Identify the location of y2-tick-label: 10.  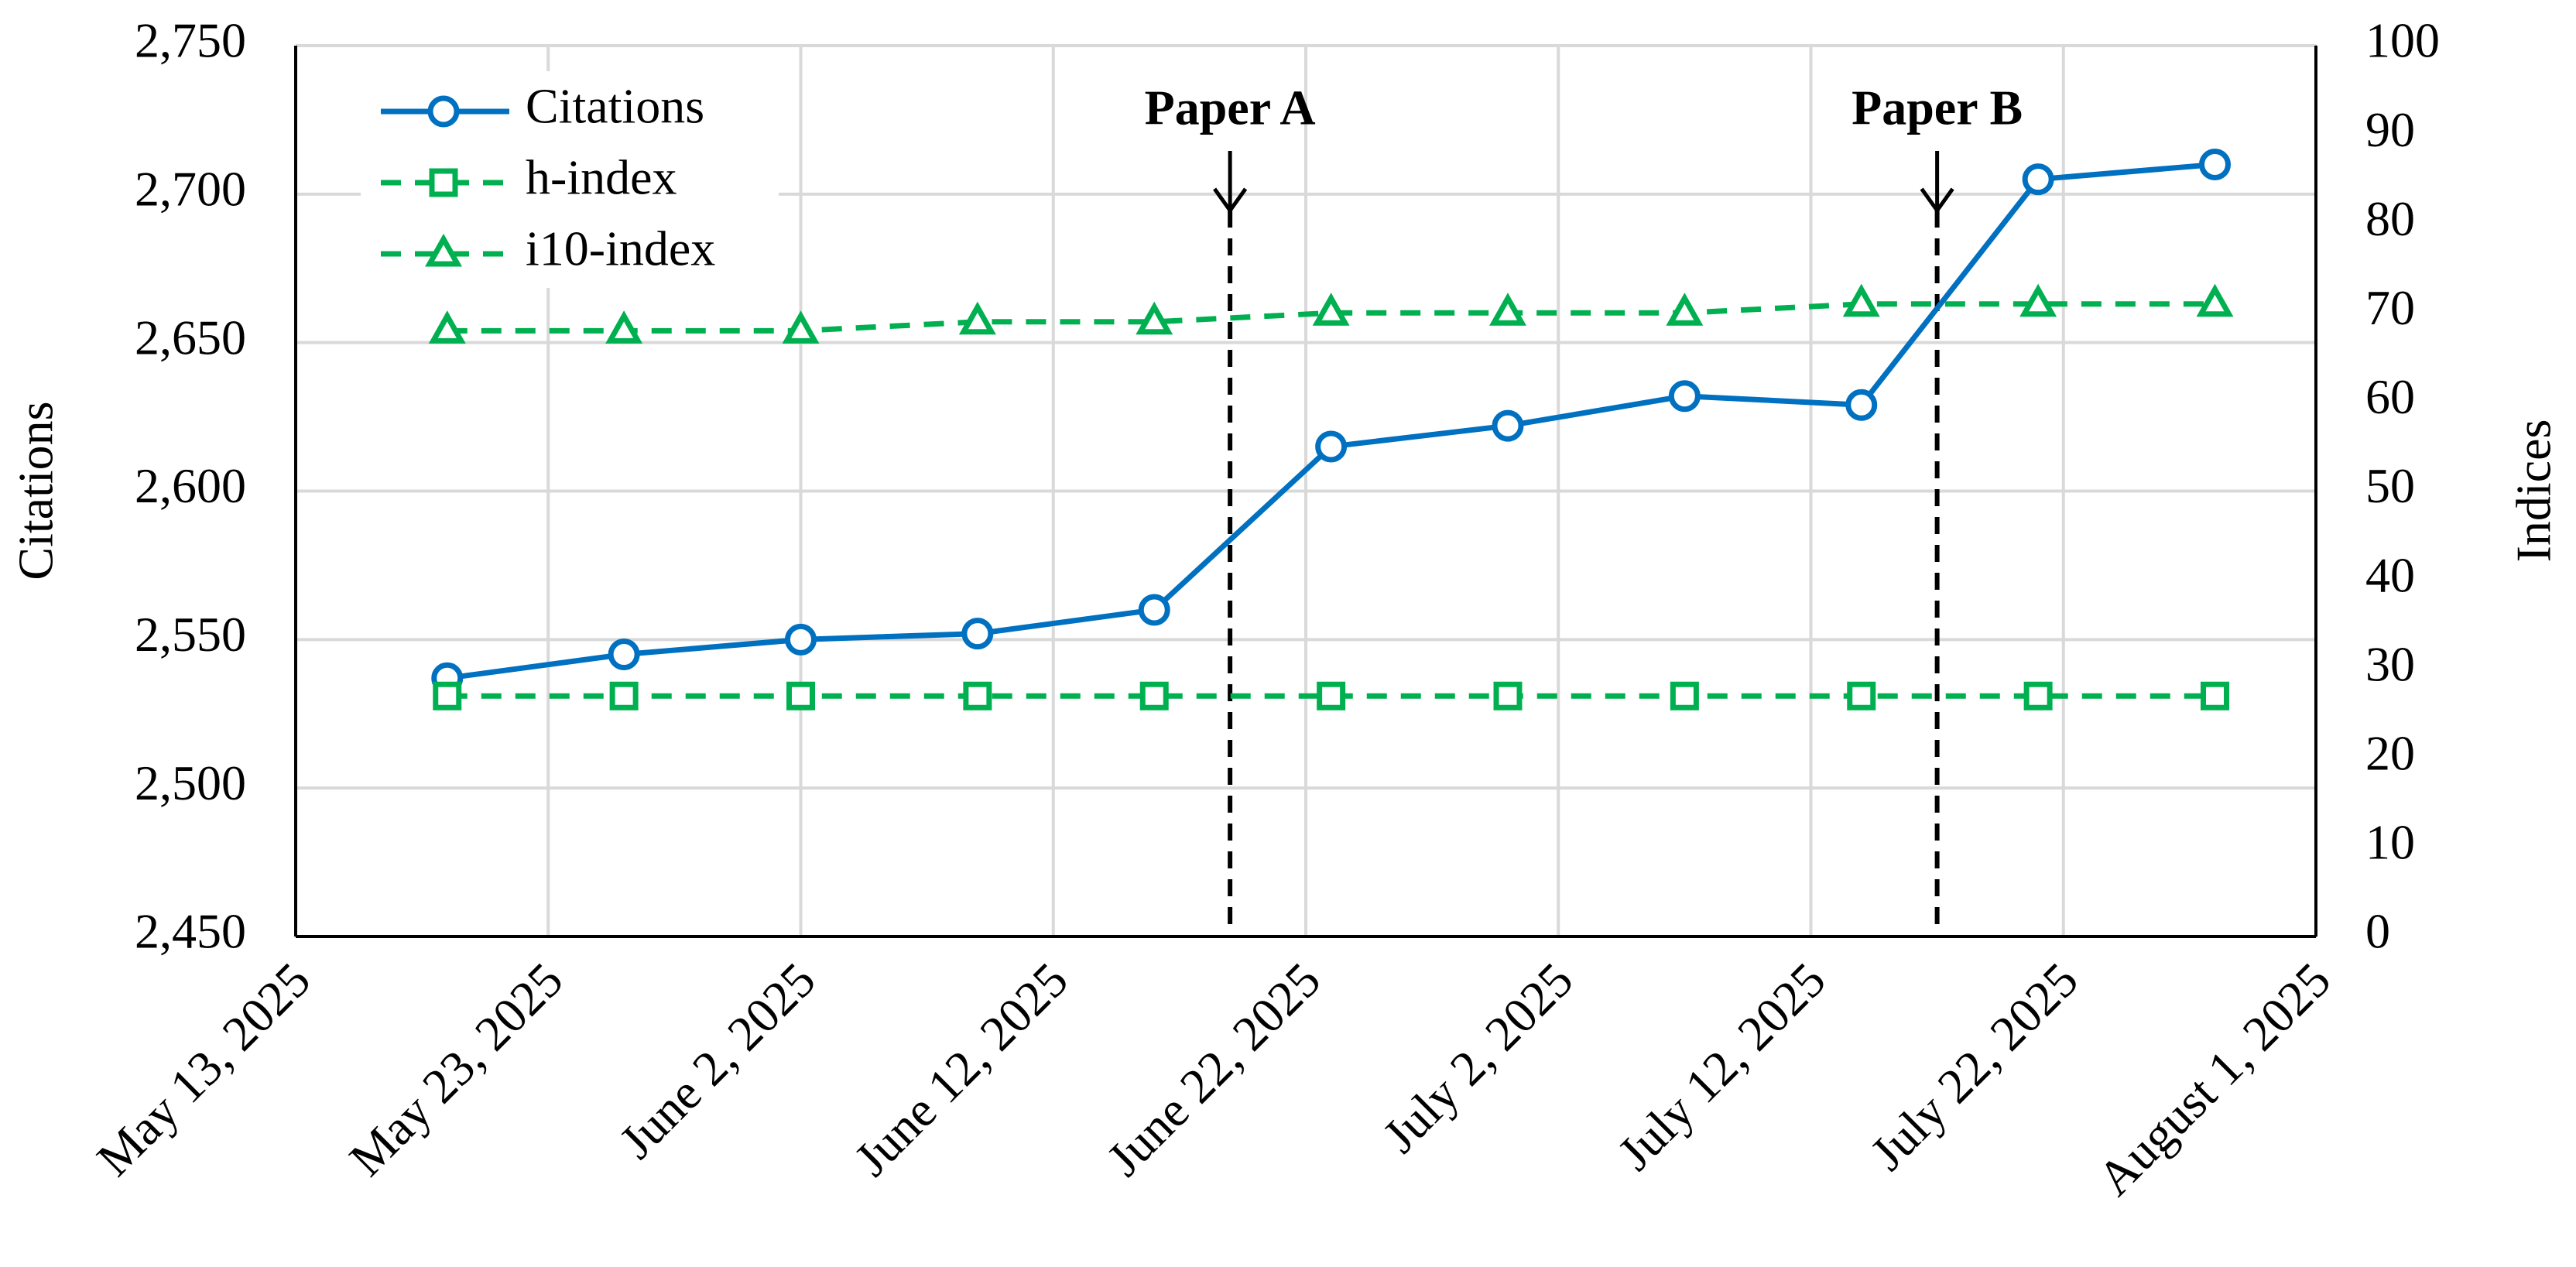
(2390, 843).